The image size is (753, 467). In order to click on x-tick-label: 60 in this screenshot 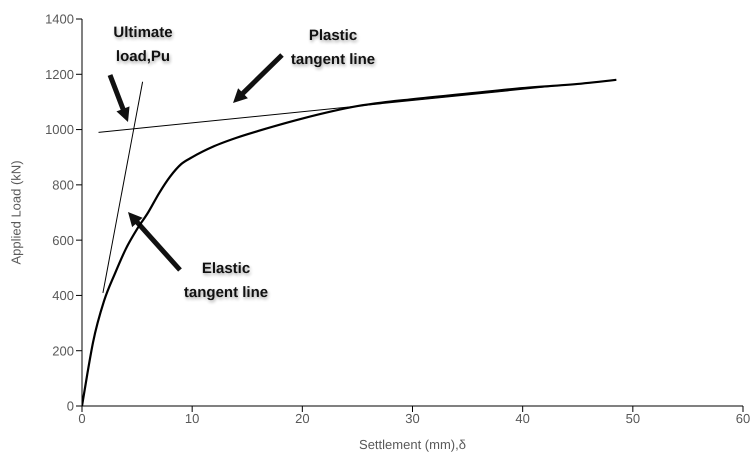, I will do `click(743, 418)`.